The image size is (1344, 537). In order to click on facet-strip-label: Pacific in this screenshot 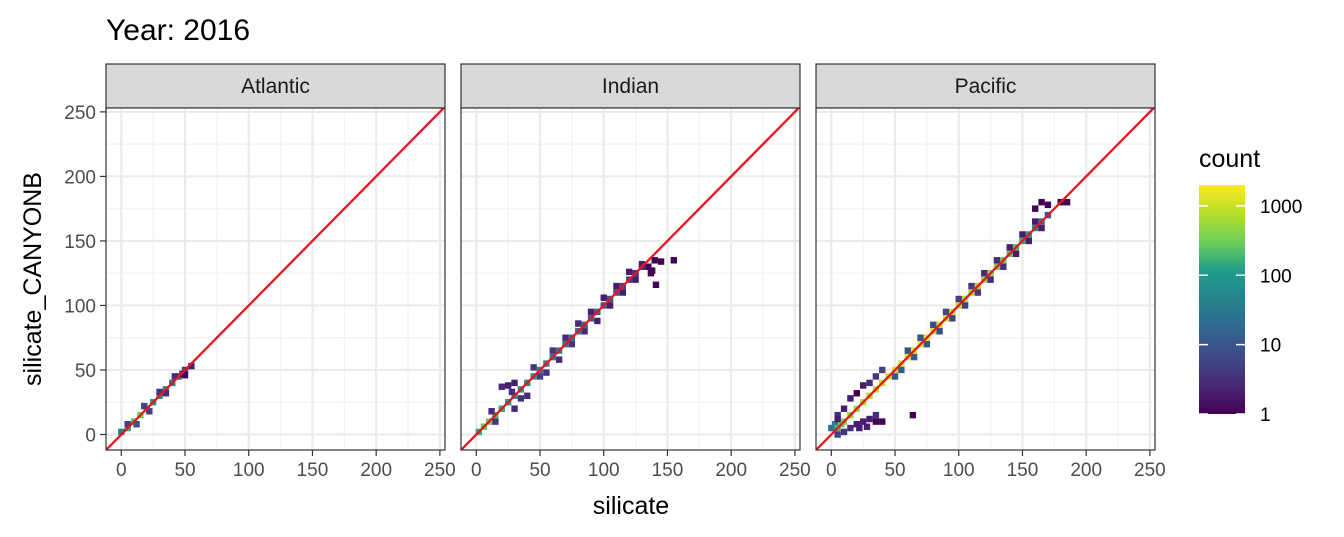, I will do `click(986, 86)`.